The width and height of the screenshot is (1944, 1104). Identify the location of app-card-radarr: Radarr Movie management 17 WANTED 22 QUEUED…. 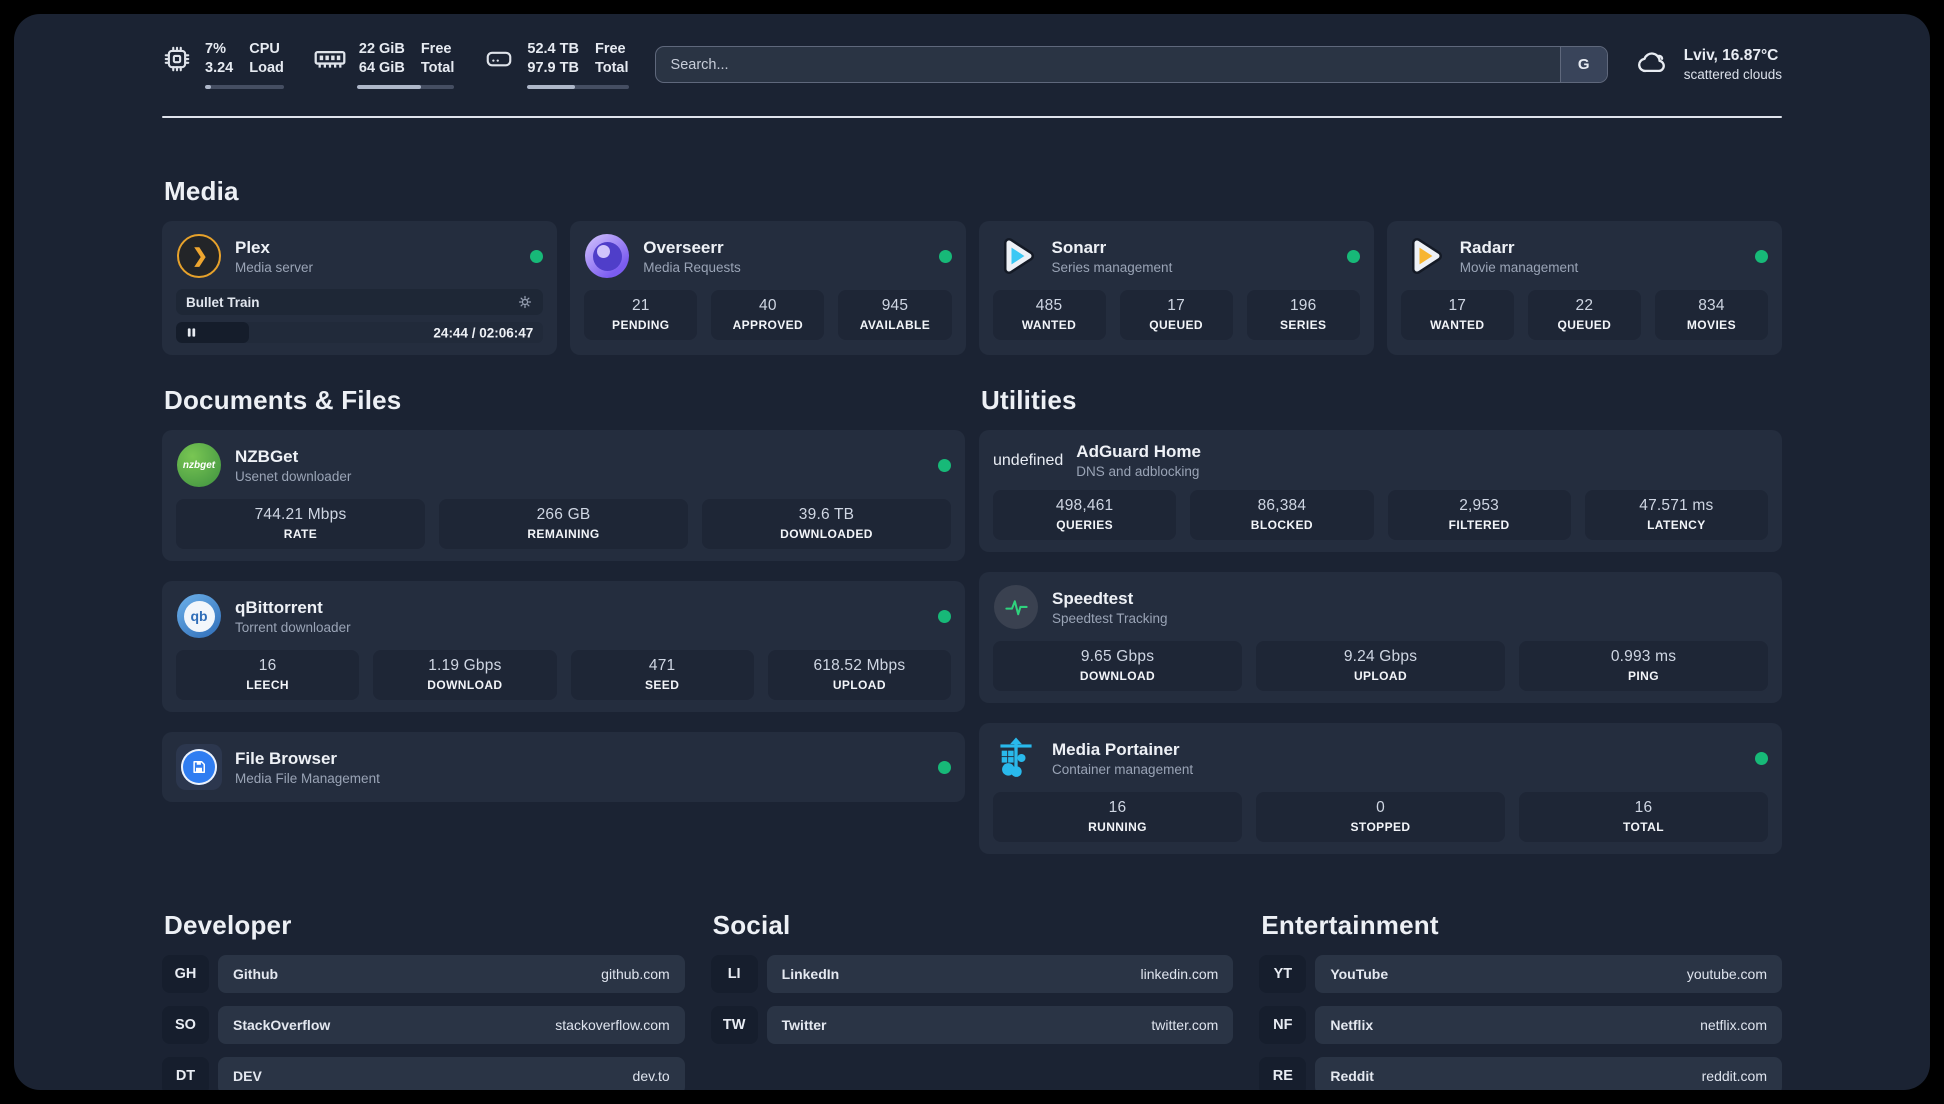
(1584, 288).